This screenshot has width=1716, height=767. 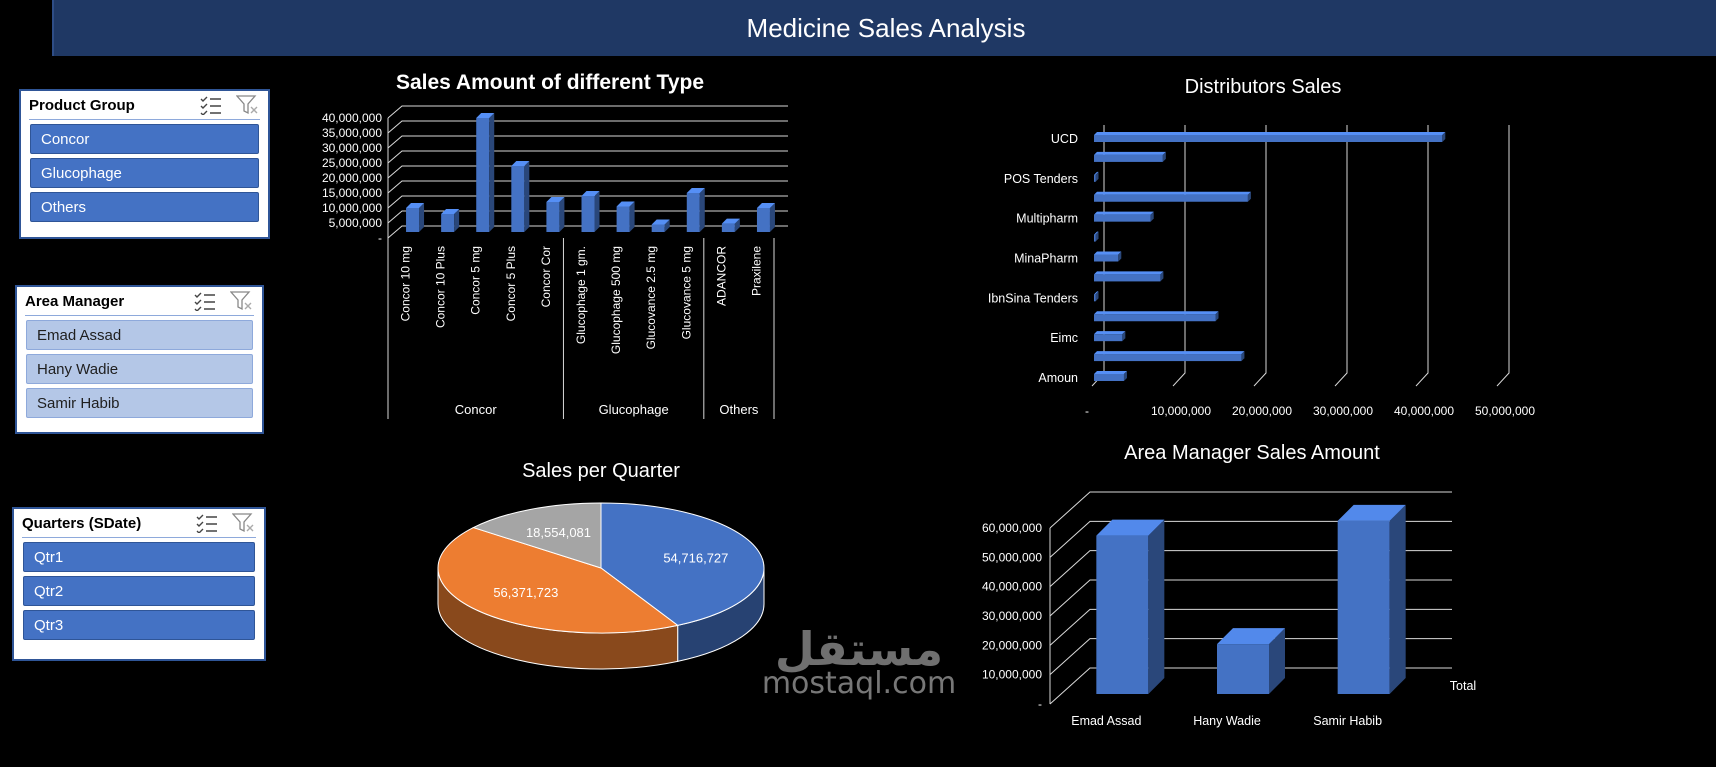 What do you see at coordinates (859, 649) in the screenshot?
I see `watermark-arabic: مستقل` at bounding box center [859, 649].